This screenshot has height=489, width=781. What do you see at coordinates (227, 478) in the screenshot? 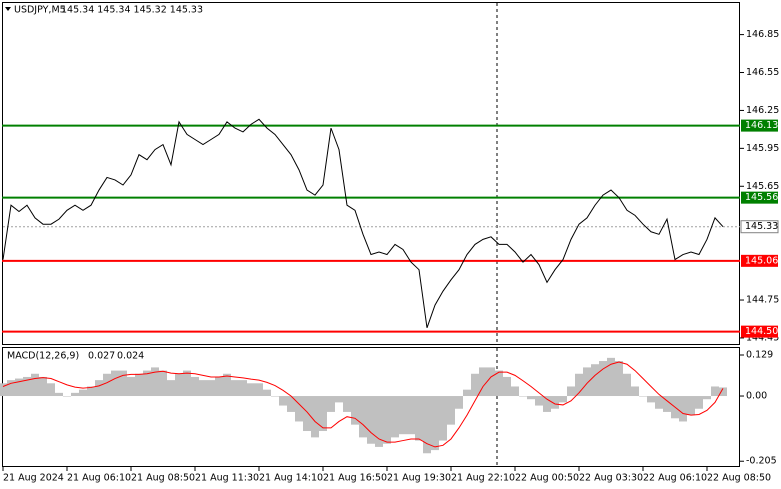
I see `x-tick-label: 21 Aug 11:30` at bounding box center [227, 478].